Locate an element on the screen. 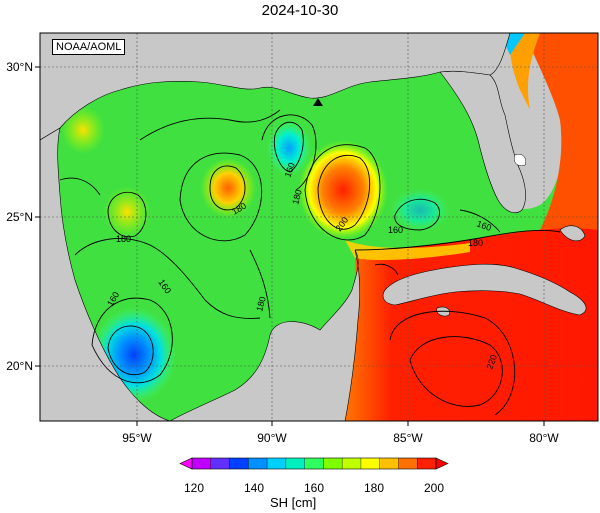  warm-patch-west is located at coordinates (127, 212).